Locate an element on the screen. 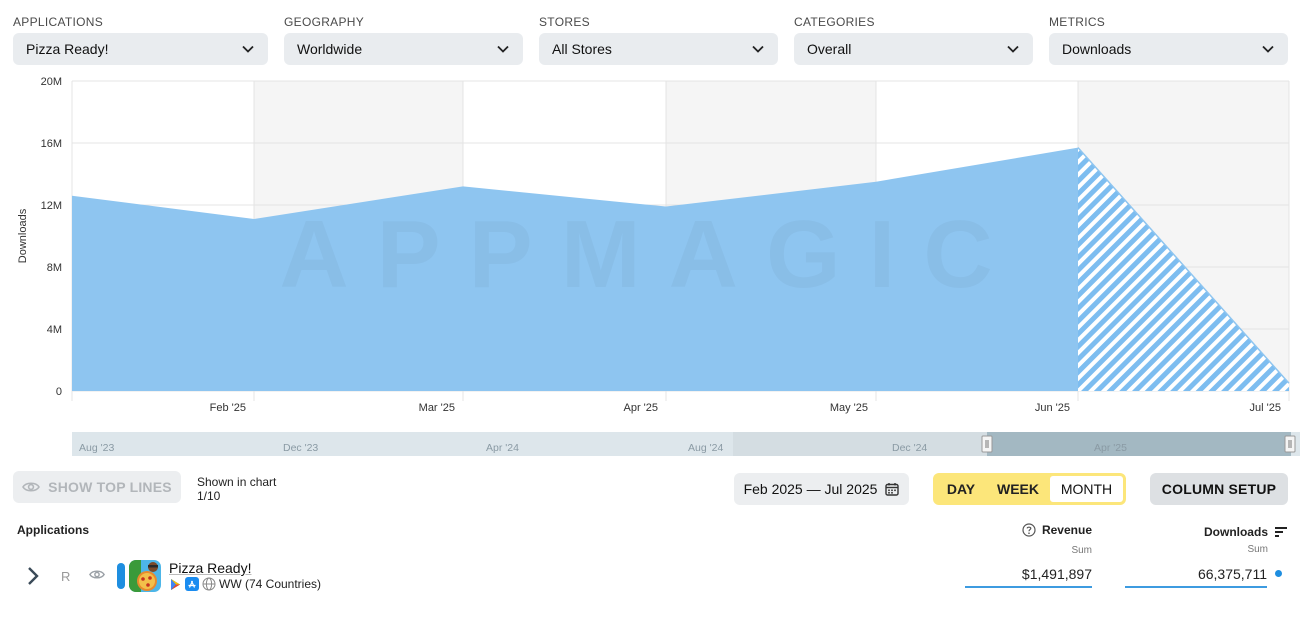  downloads-value: 66,375,711 is located at coordinates (1196, 577).